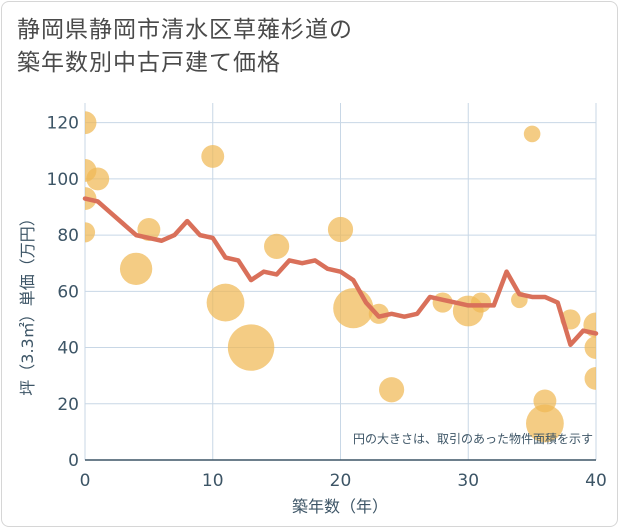 This screenshot has height=530, width=621. Describe the element at coordinates (63, 180) in the screenshot. I see `y-tick-label: 100` at that location.